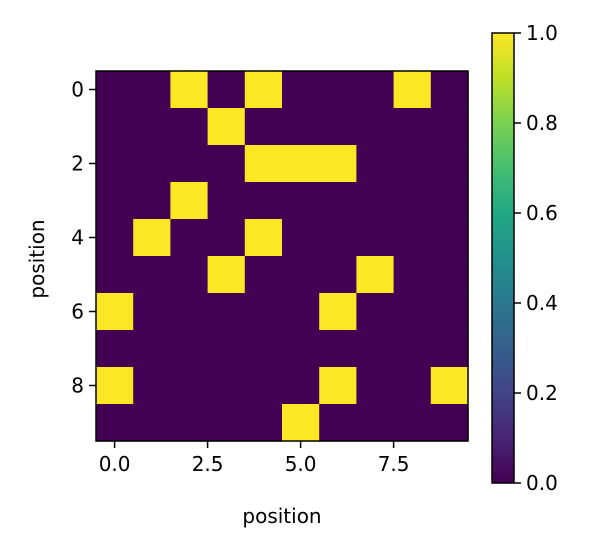  What do you see at coordinates (115, 464) in the screenshot?
I see `x-tick-label: 0.0` at bounding box center [115, 464].